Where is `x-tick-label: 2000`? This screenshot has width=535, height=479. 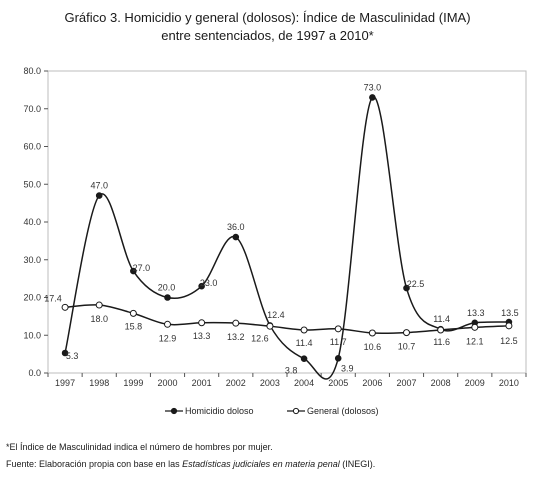 x-tick-label: 2000 is located at coordinates (167, 383).